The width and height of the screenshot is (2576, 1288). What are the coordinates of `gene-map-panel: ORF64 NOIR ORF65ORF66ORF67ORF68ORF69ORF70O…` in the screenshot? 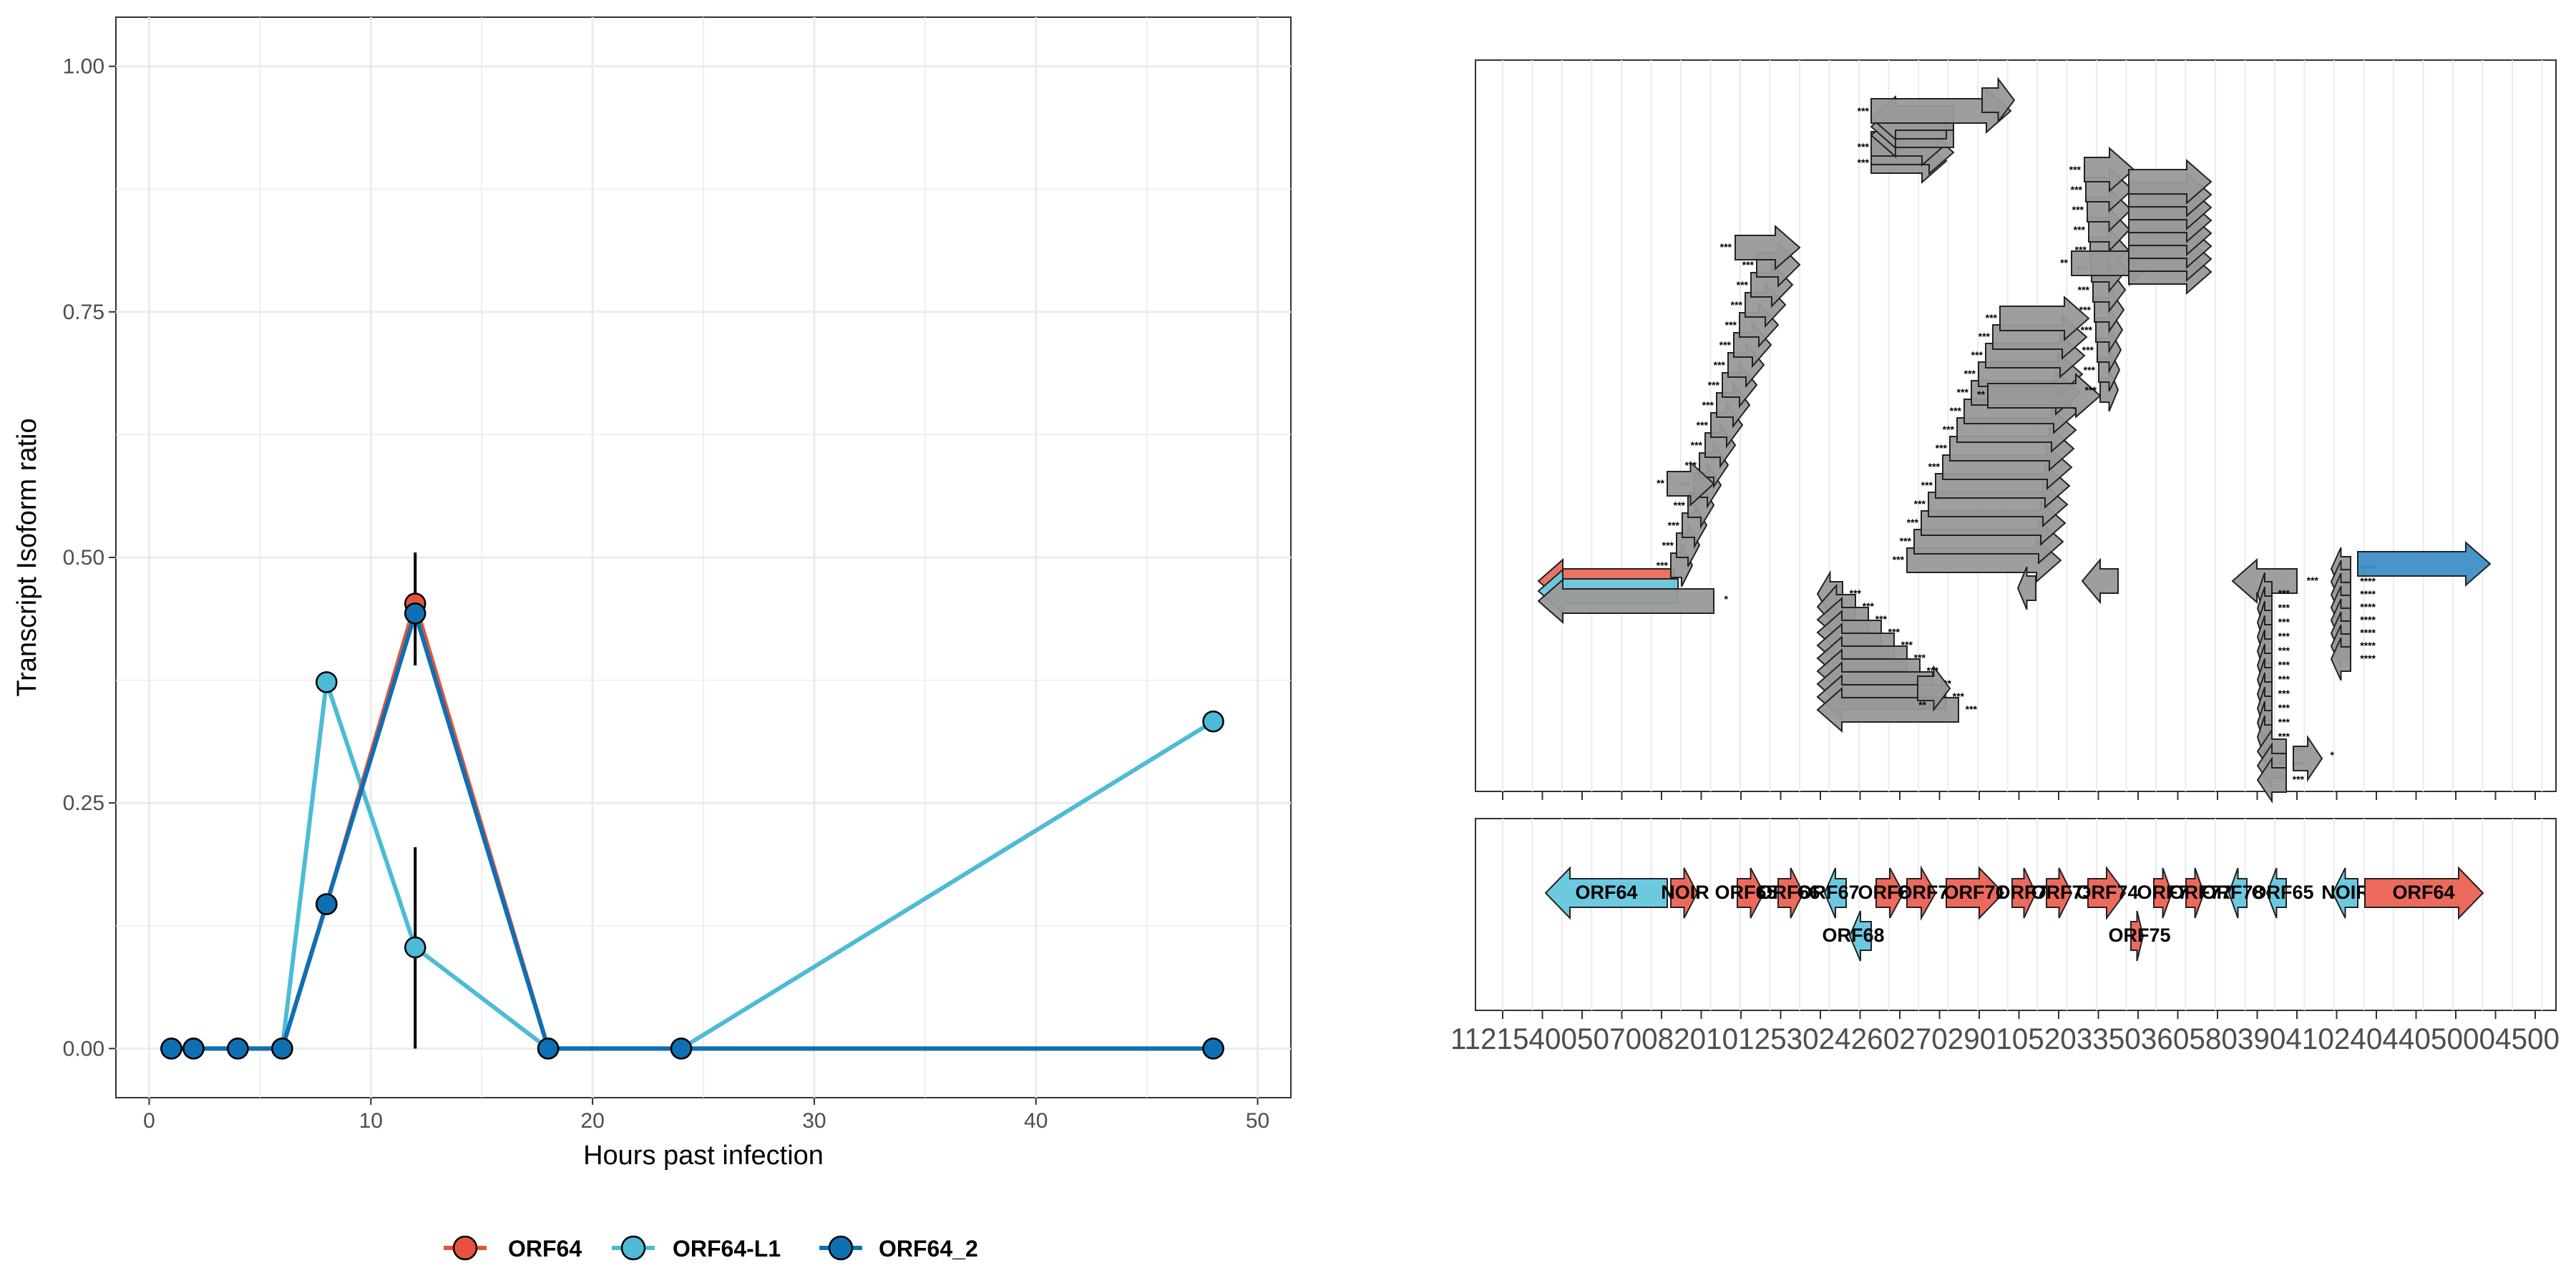 It's located at (2005, 936).